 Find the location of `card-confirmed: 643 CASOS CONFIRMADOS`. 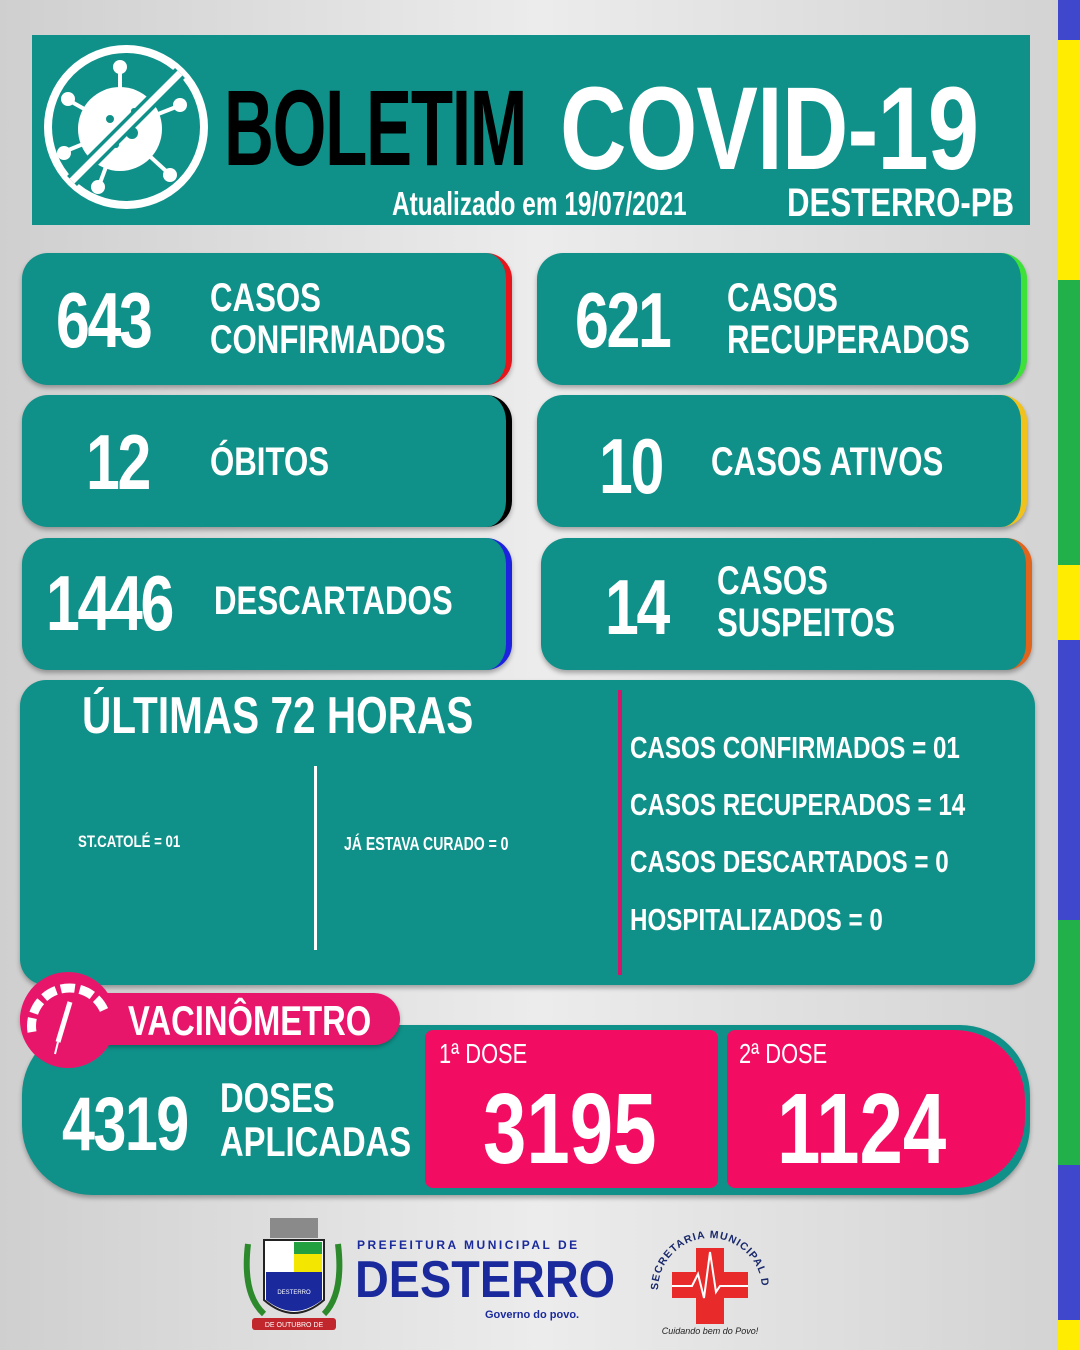

card-confirmed: 643 CASOS CONFIRMADOS is located at coordinates (267, 319).